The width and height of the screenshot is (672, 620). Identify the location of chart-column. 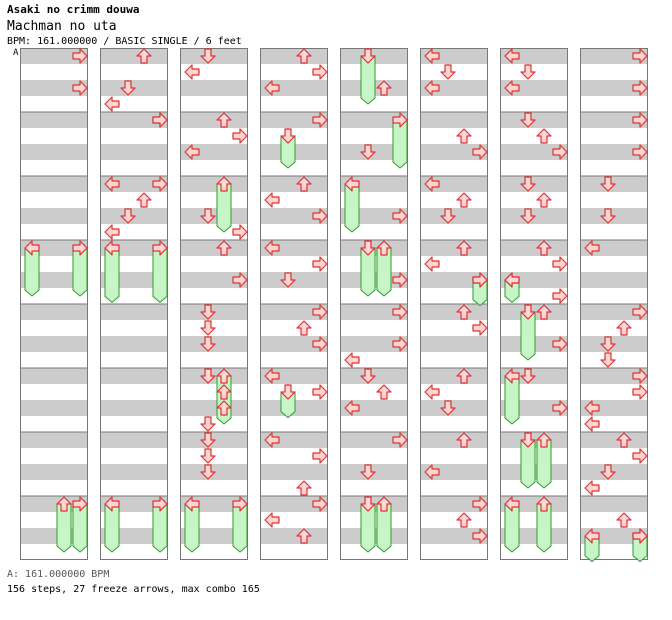
(214, 304).